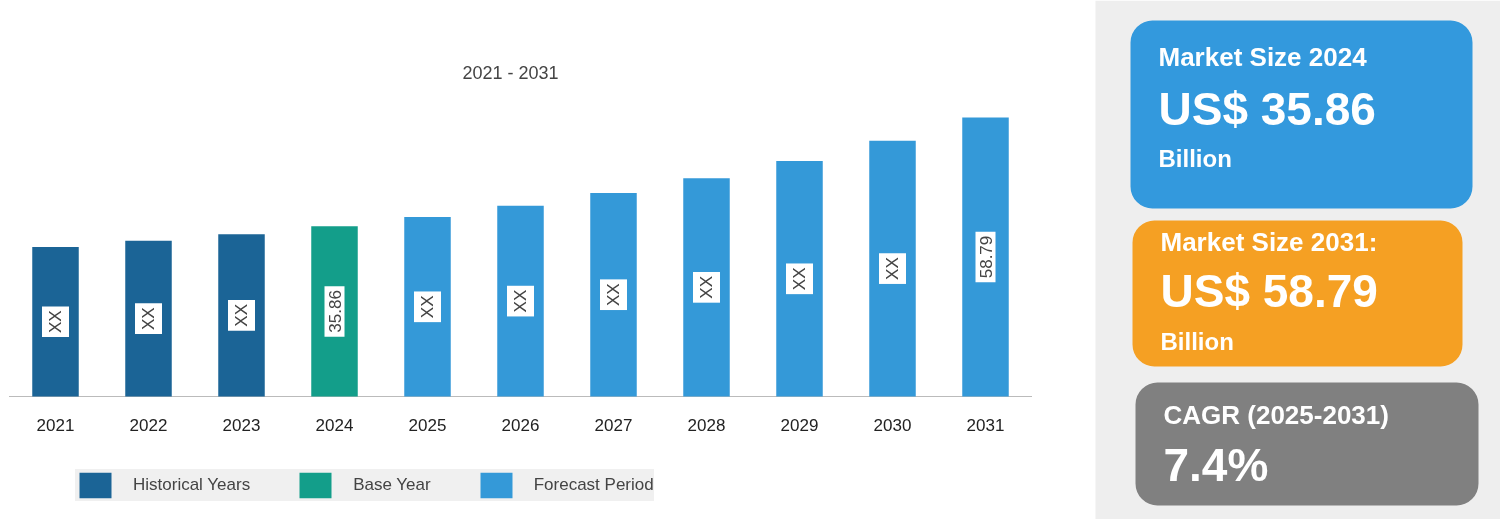 The height and width of the screenshot is (519, 1500). I want to click on data-label: 58.79, so click(986, 257).